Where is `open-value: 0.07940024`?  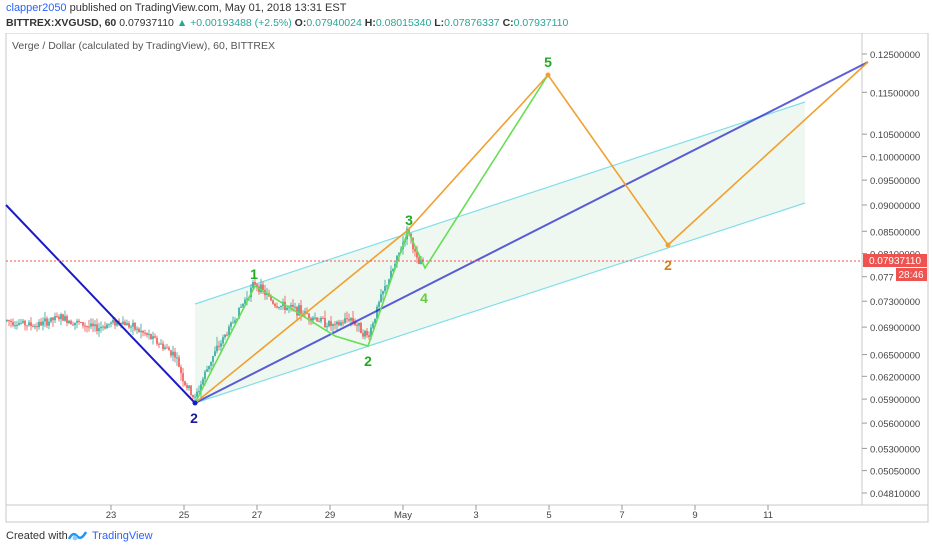 open-value: 0.07940024 is located at coordinates (334, 23).